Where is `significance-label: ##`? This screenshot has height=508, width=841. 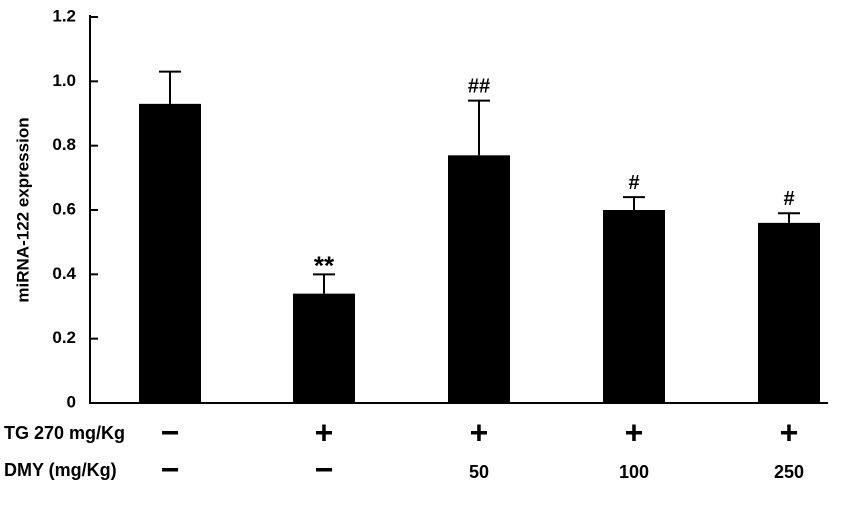 significance-label: ## is located at coordinates (479, 87).